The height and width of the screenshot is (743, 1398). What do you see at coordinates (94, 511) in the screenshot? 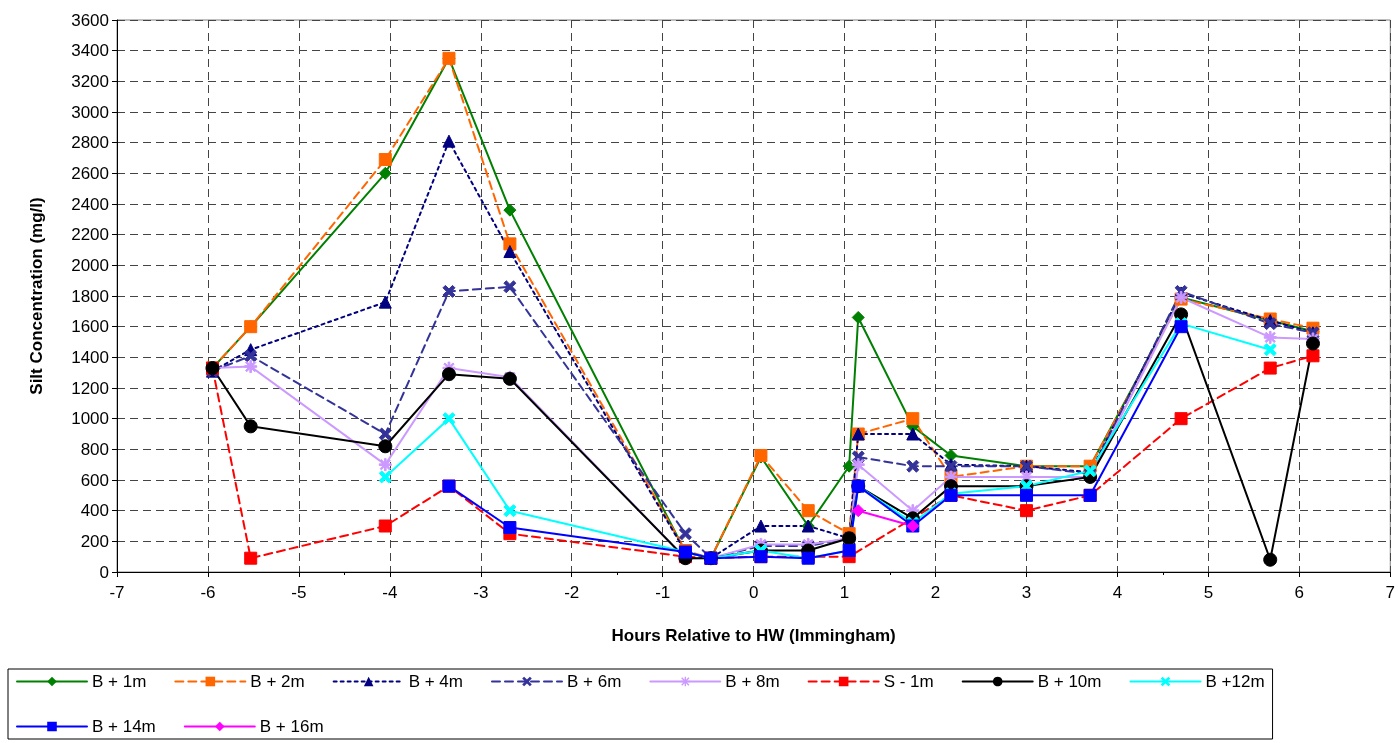
I see `y-tick-label: 400` at bounding box center [94, 511].